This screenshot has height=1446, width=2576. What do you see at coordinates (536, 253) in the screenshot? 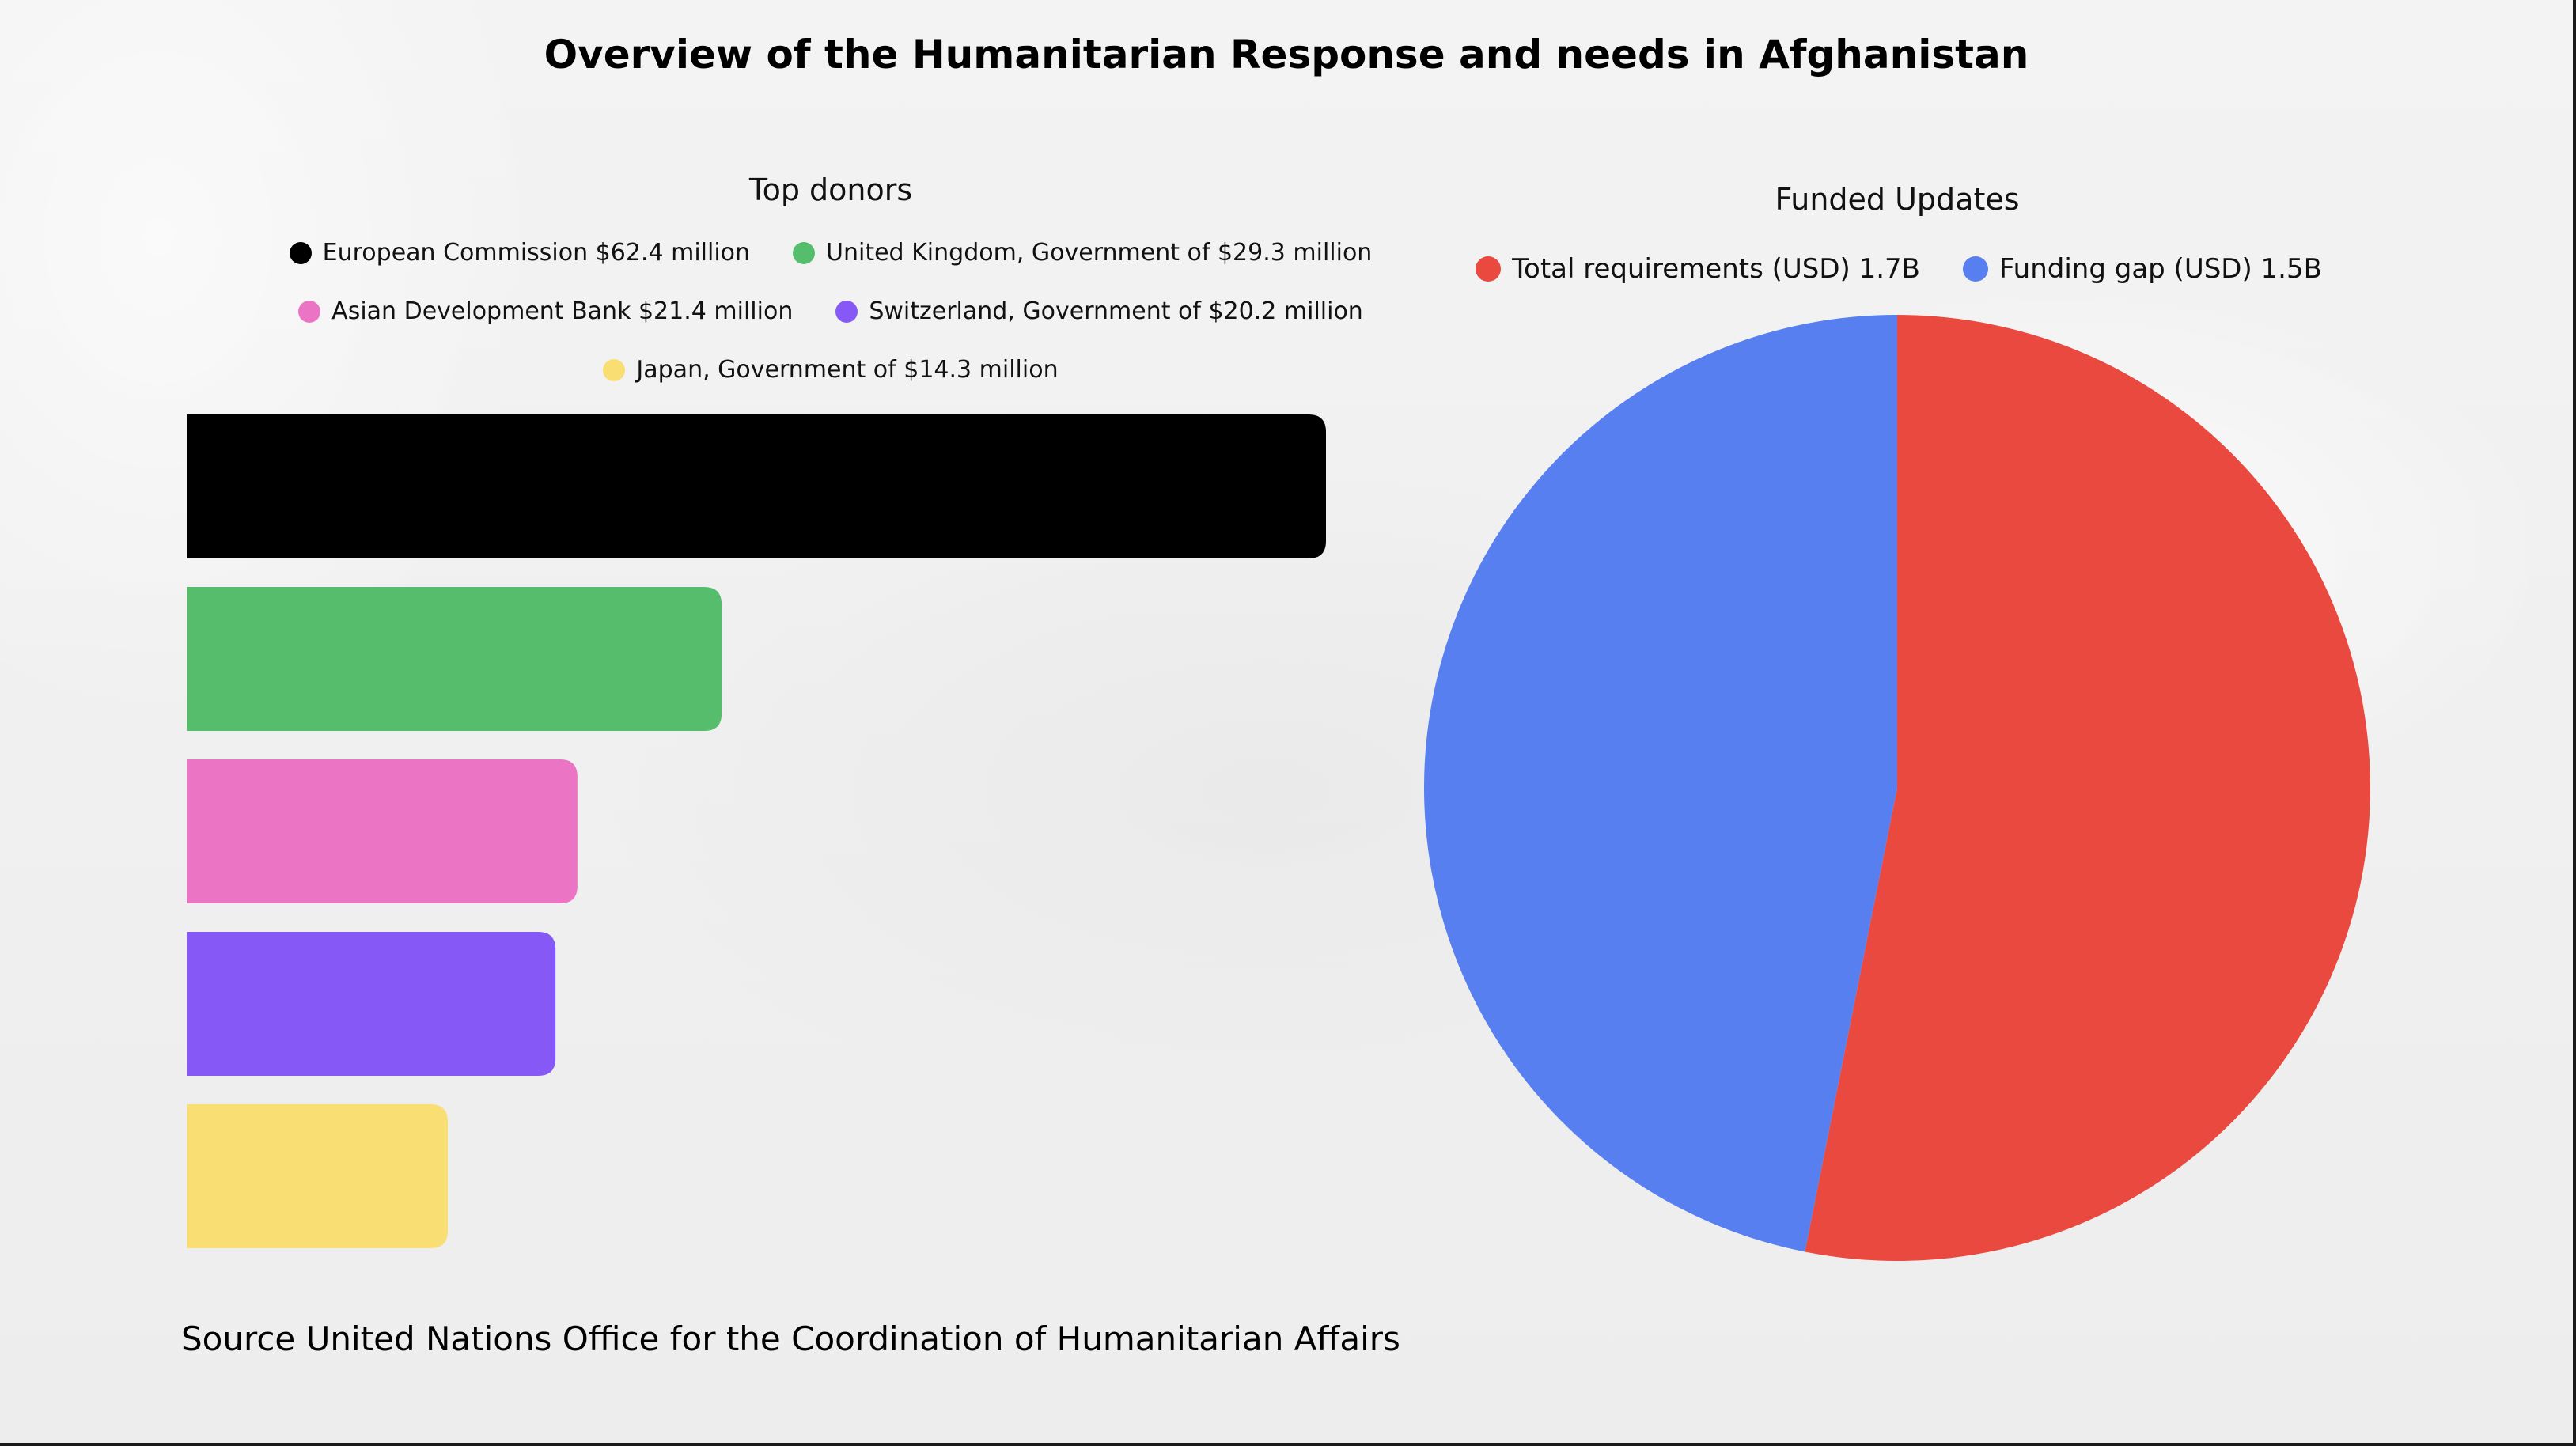
I see `legend-label: European Commission $62.4 million` at bounding box center [536, 253].